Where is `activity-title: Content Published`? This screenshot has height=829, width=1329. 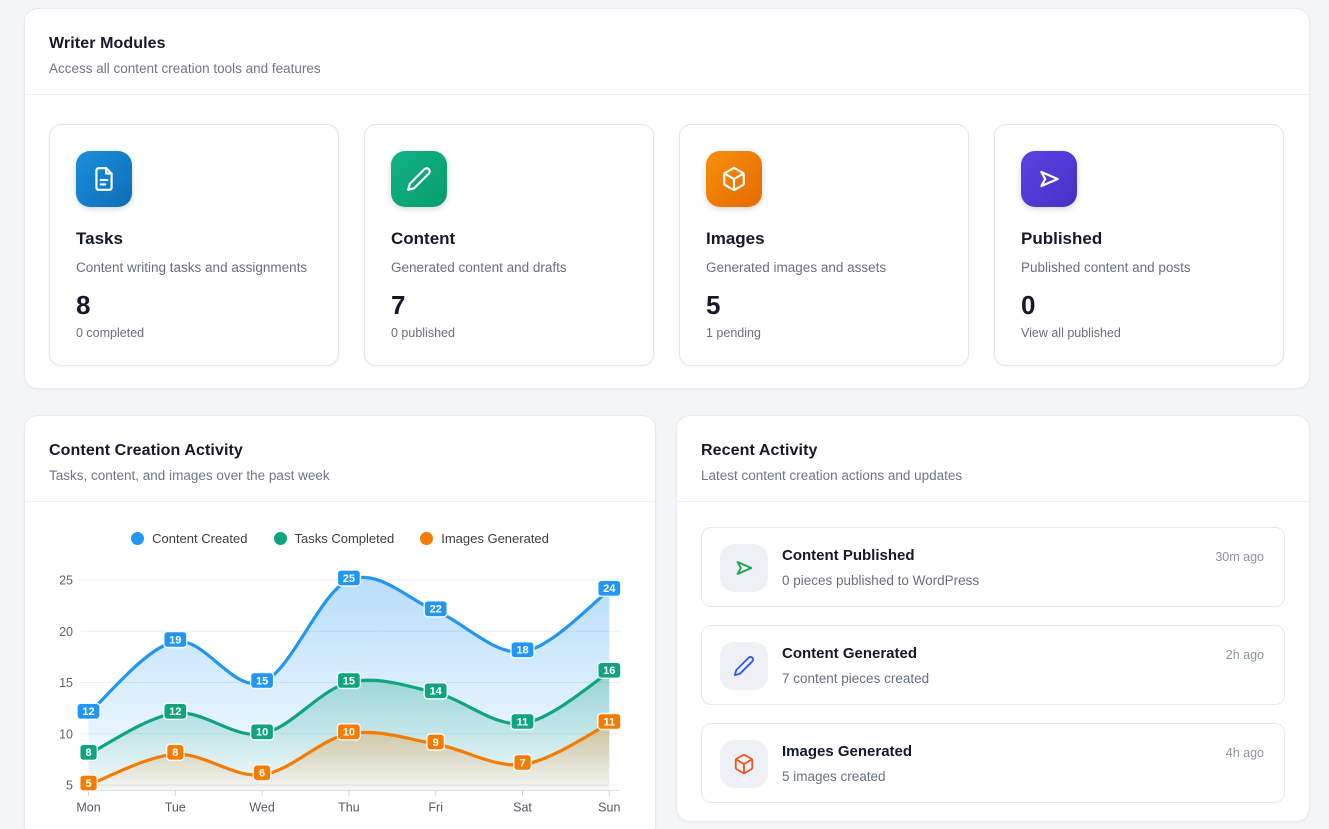 activity-title: Content Published is located at coordinates (848, 555).